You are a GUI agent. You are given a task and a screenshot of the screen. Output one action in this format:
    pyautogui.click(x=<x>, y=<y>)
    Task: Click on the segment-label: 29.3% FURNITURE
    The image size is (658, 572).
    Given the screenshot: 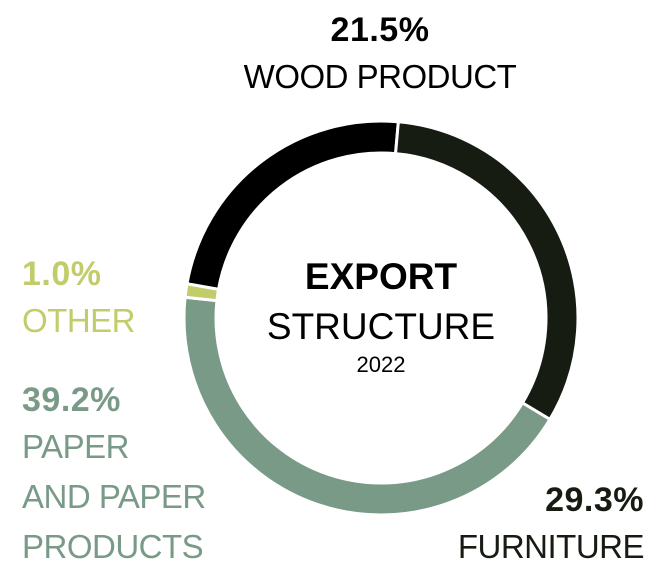 What is the action you would take?
    pyautogui.click(x=514, y=525)
    